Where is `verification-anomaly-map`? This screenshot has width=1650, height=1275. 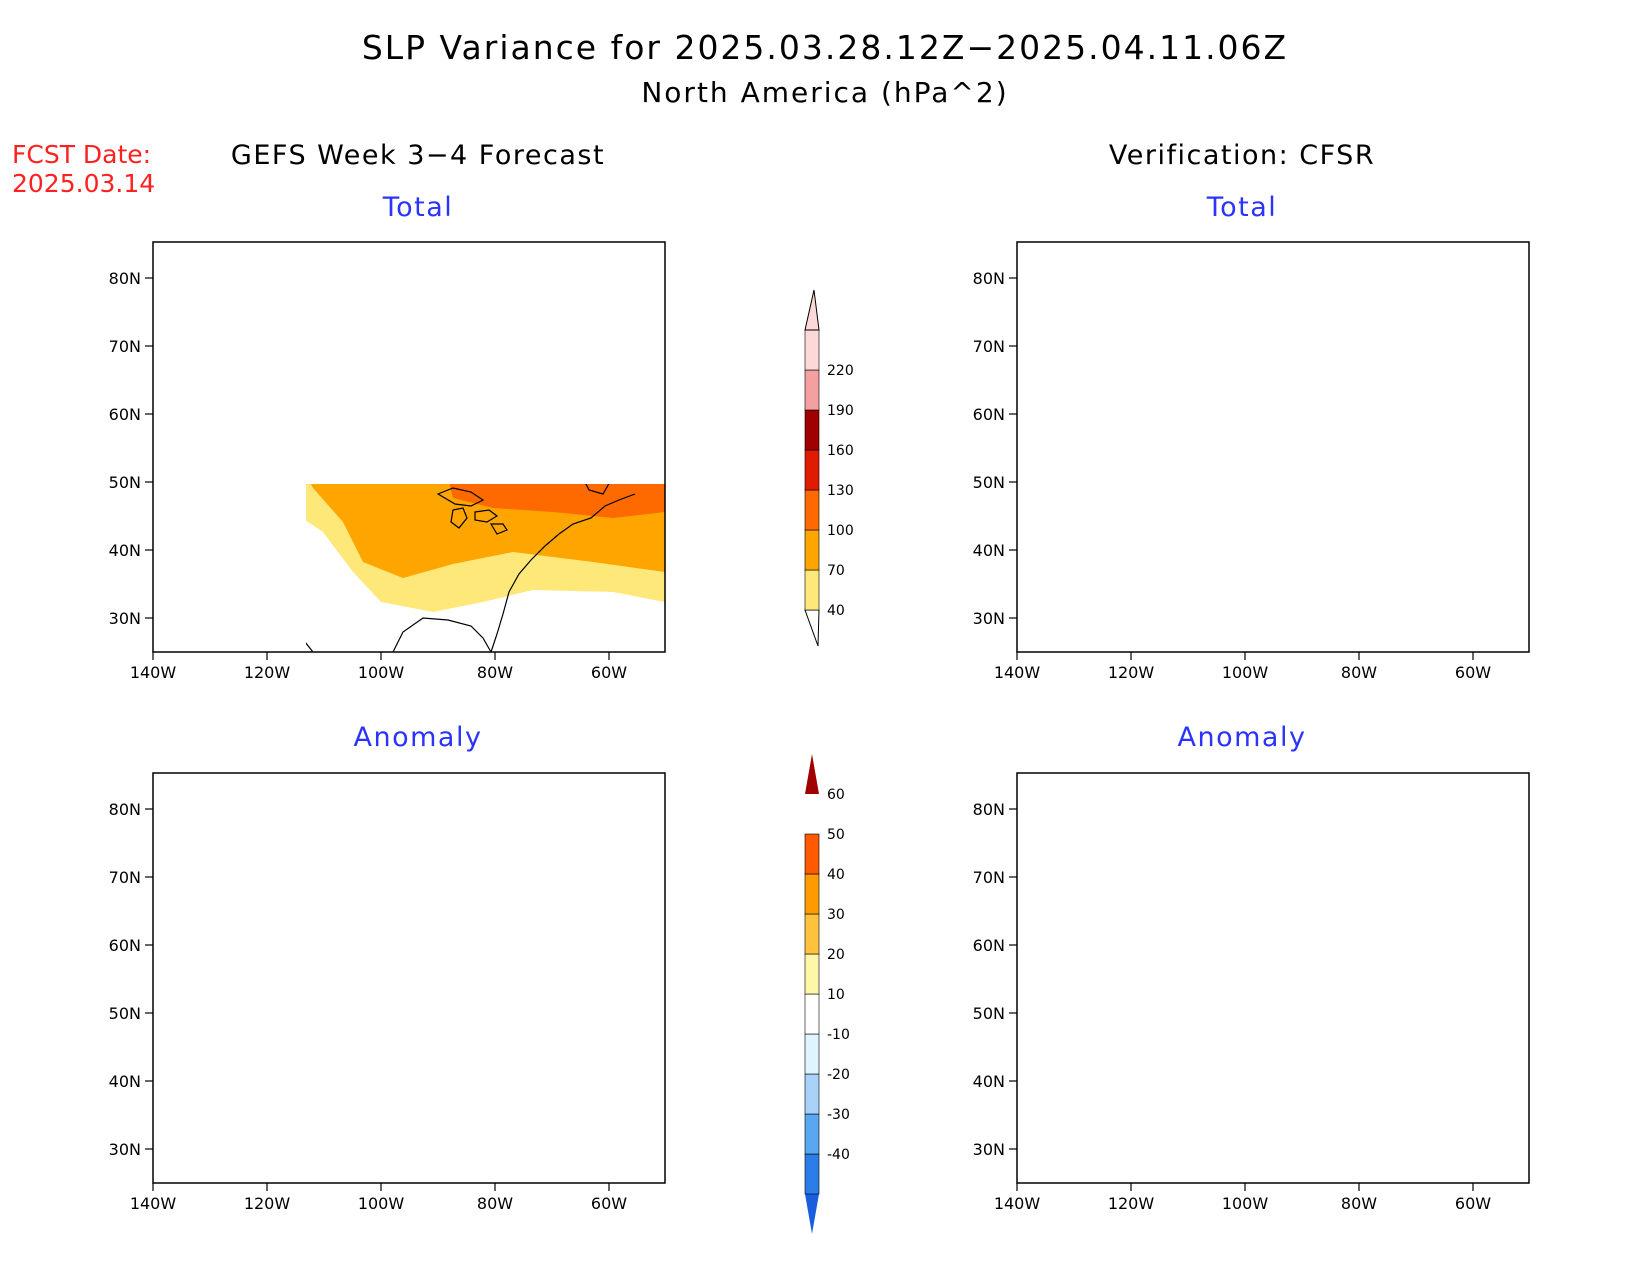 verification-anomaly-map is located at coordinates (1273, 978).